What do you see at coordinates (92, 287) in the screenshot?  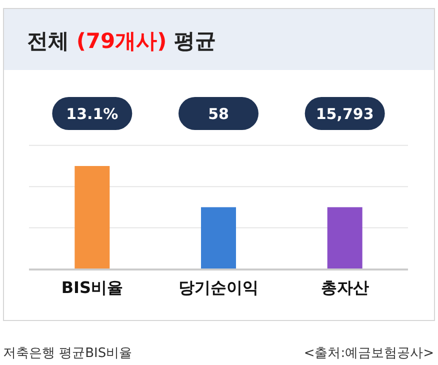 I see `x-tick-label: BIS비율` at bounding box center [92, 287].